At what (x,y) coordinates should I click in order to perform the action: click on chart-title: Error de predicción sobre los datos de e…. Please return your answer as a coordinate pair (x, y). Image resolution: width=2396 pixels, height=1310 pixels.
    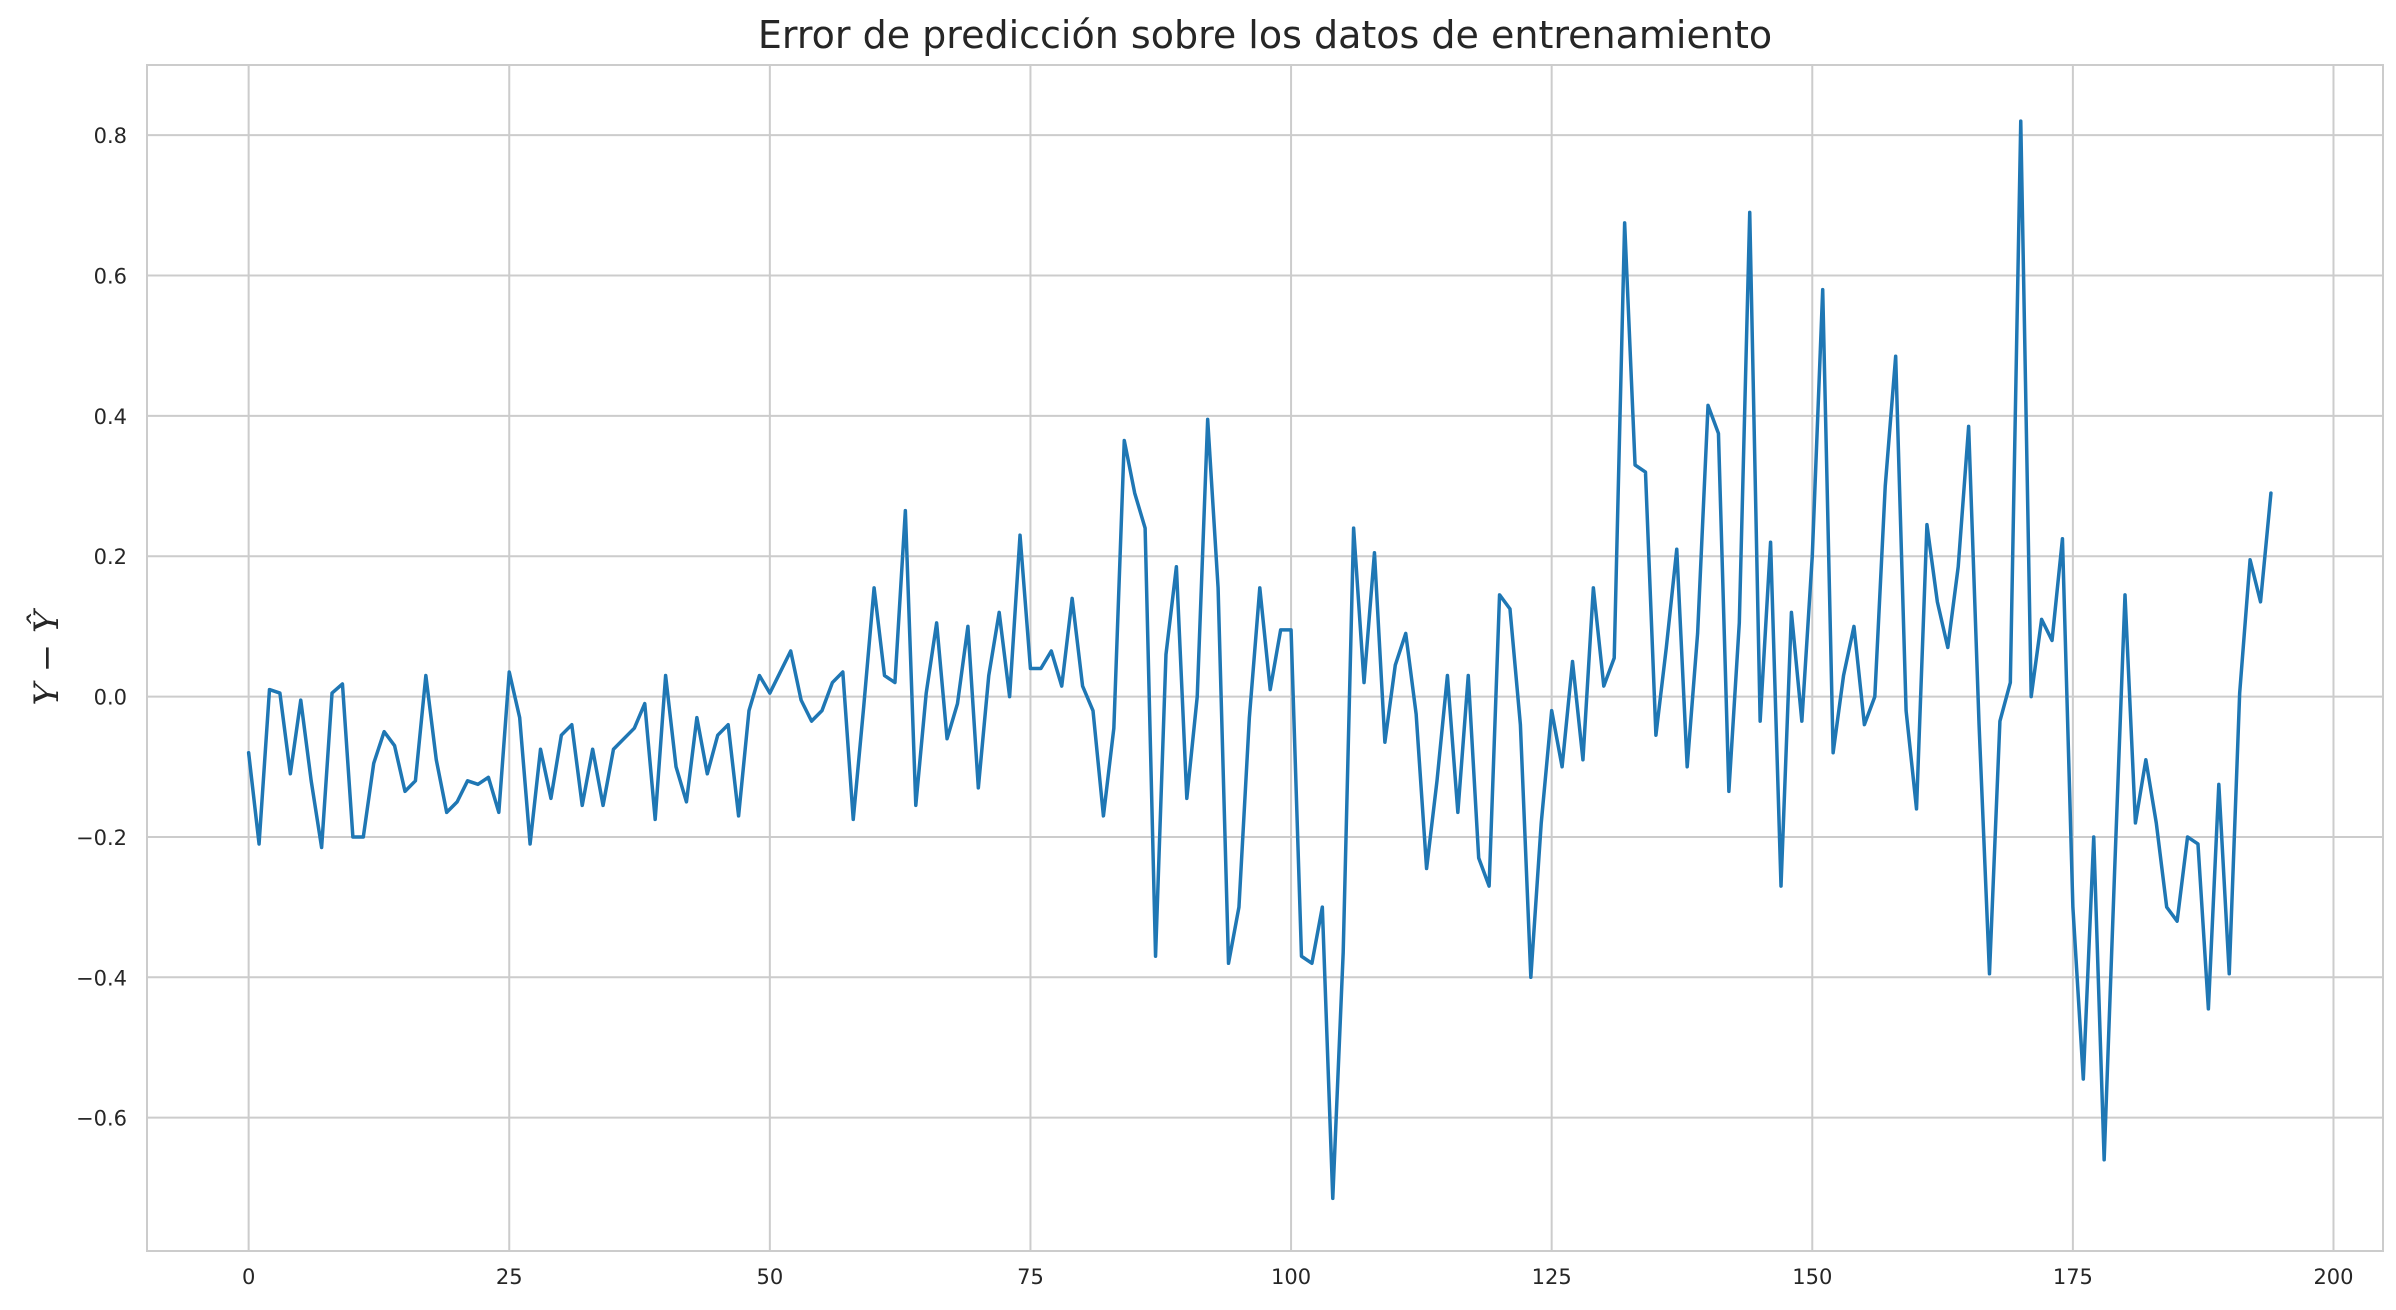
    Looking at the image, I should click on (1265, 35).